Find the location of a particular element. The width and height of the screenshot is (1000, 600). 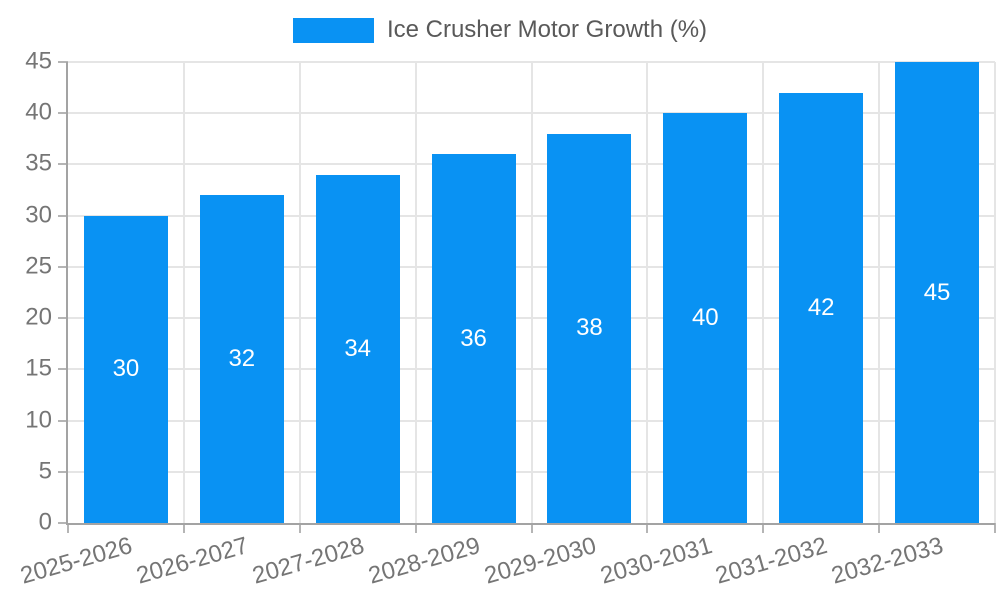

x-tick-label: 2032-2033 is located at coordinates (887, 561).